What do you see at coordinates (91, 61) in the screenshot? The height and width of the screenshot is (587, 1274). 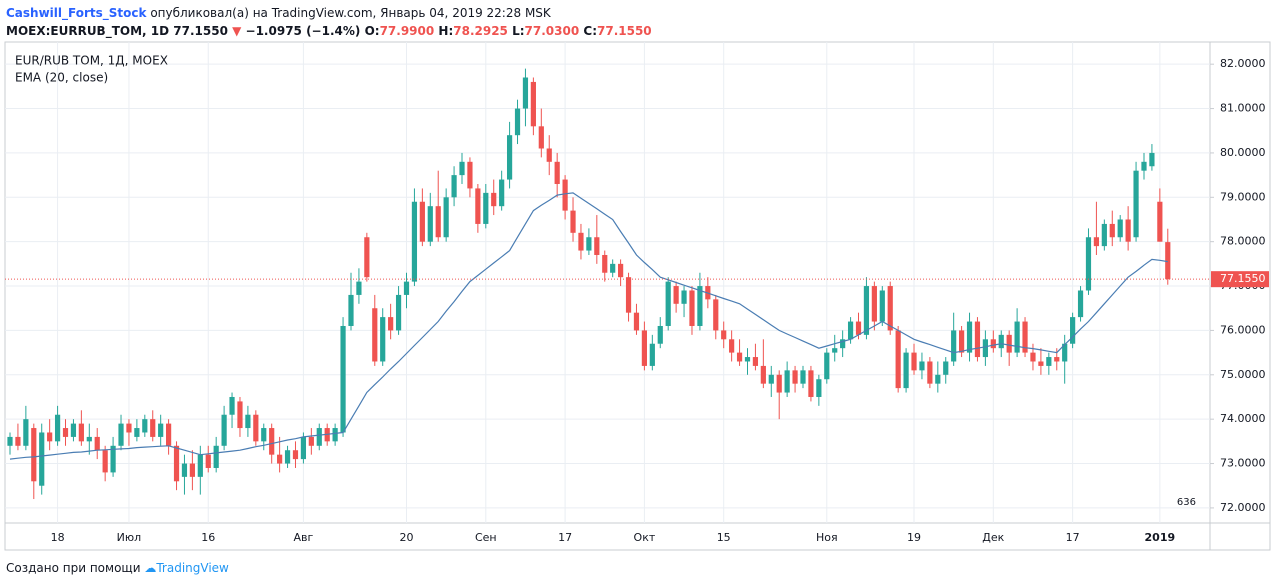 I see `subtitle: EUR/RUB TOM, 1Д, MOEX` at bounding box center [91, 61].